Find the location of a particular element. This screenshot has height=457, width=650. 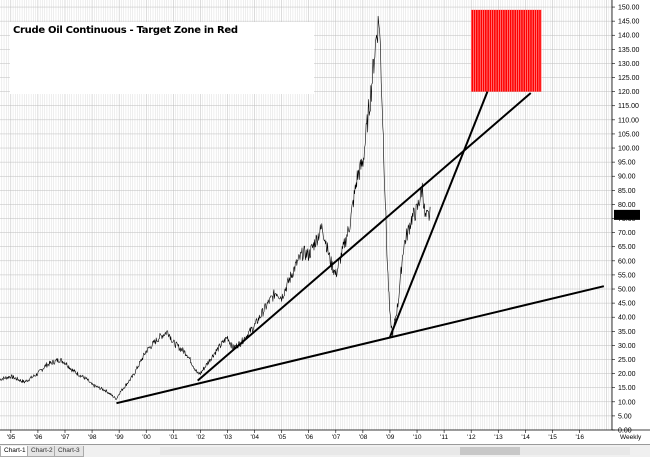

y-tick-label: 40.00 is located at coordinates (627, 318).